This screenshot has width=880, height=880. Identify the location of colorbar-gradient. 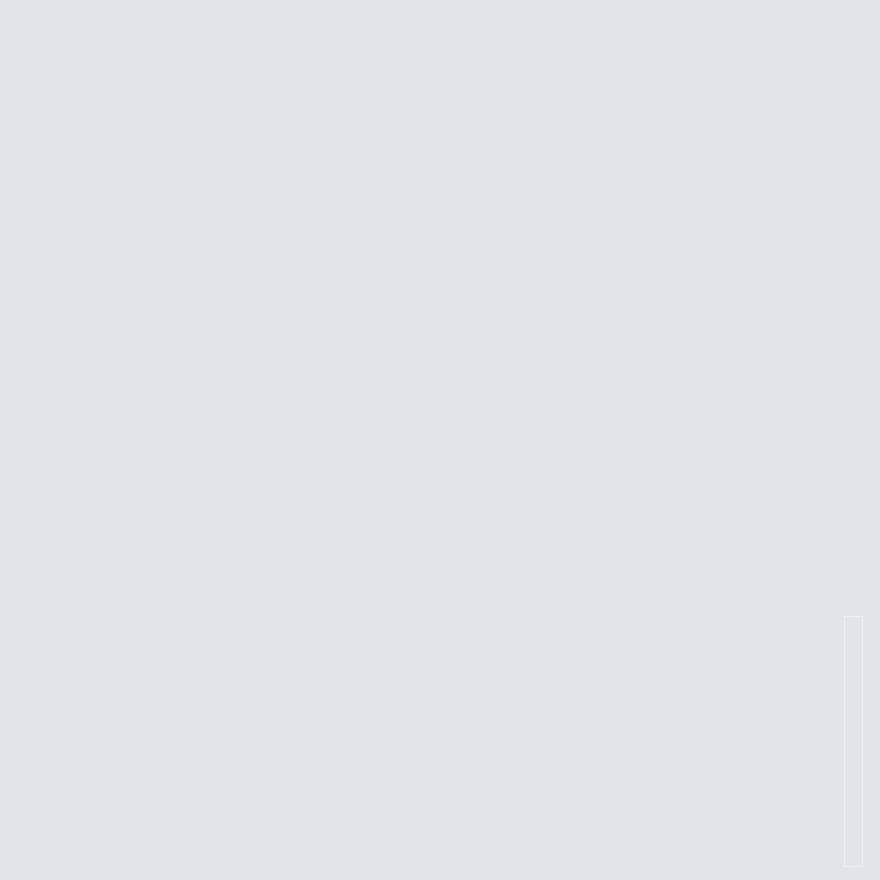
(853, 741).